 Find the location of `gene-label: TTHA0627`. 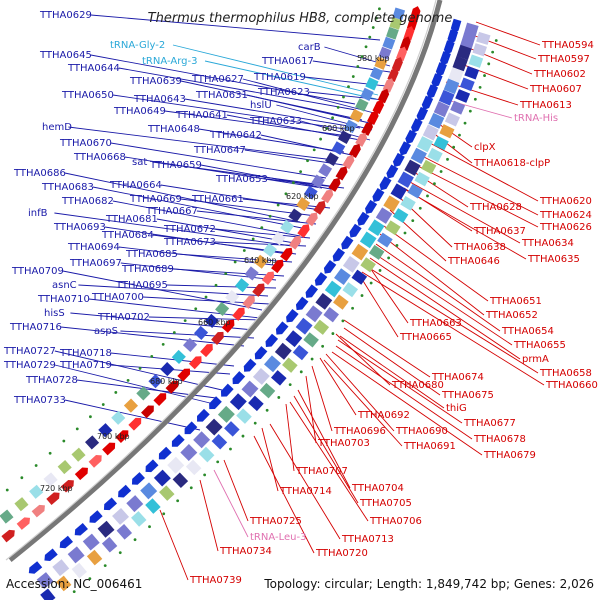

gene-label: TTHA0627 is located at coordinates (217, 79).